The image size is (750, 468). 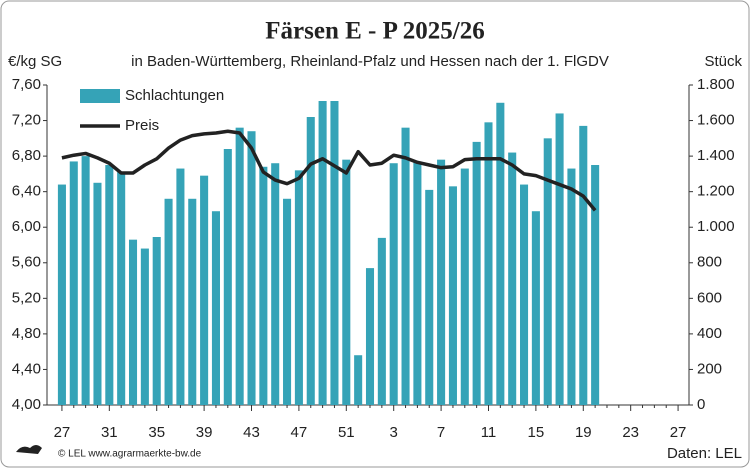 I want to click on line, so click(x=329, y=170).